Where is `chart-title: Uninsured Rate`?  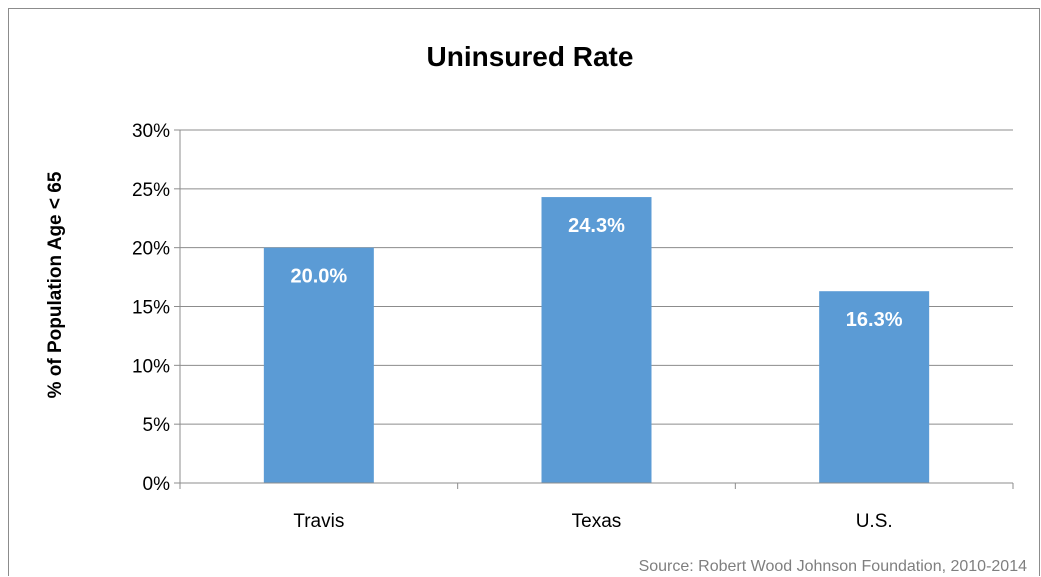 chart-title: Uninsured Rate is located at coordinates (530, 56).